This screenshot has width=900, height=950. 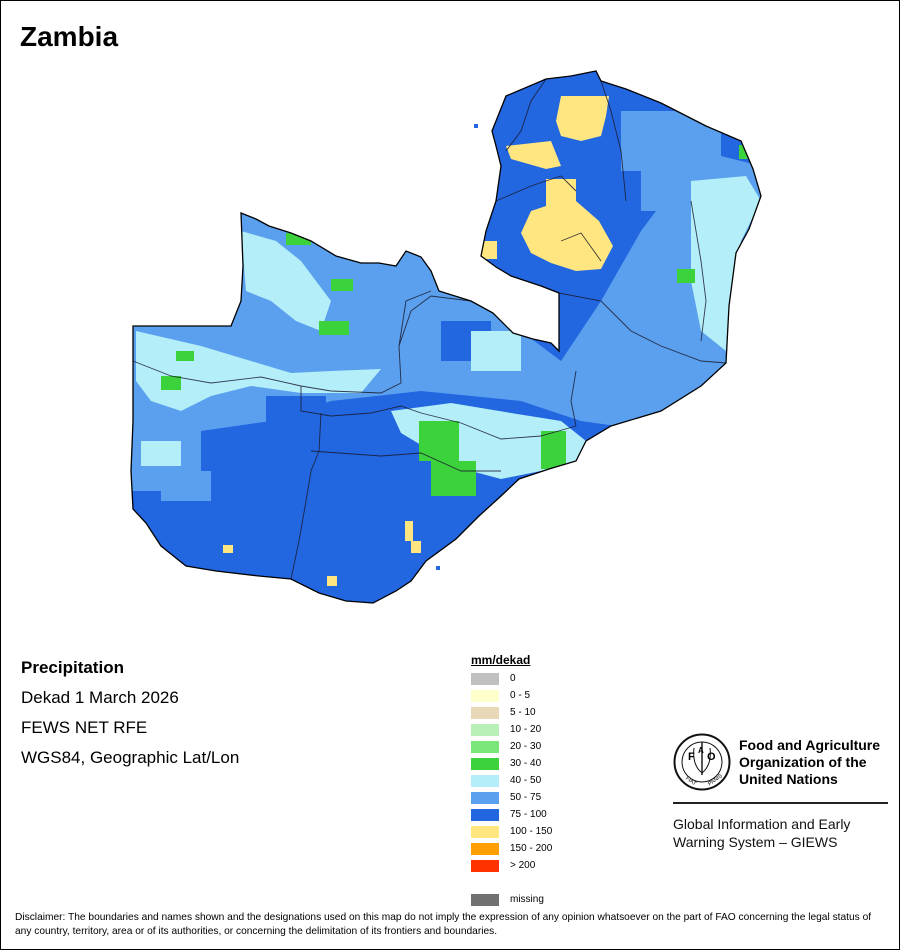 I want to click on legend-label: 0, so click(x=513, y=678).